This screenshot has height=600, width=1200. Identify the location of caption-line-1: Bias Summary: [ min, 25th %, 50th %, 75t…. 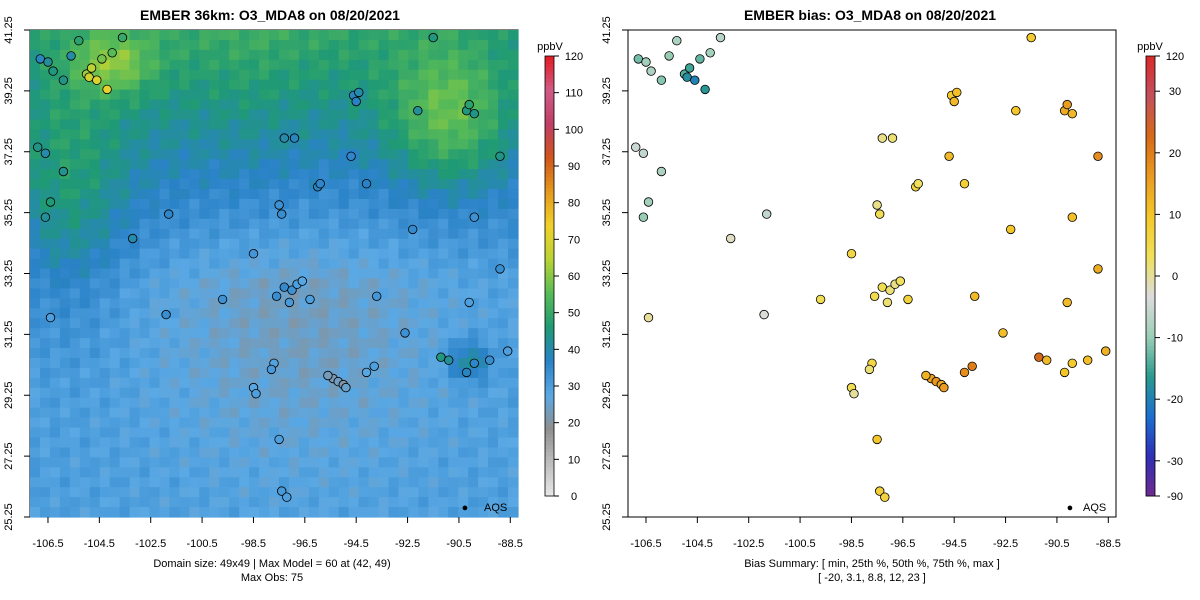
(872, 564).